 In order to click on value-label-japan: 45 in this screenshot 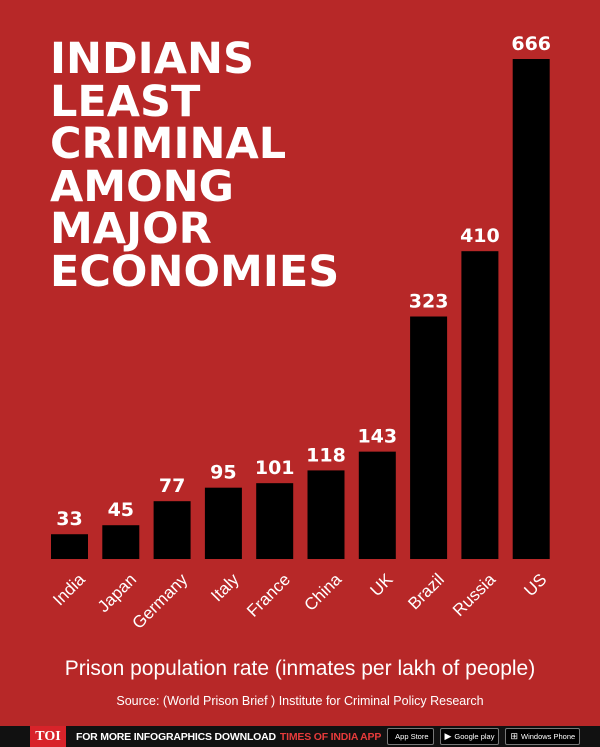, I will do `click(121, 510)`.